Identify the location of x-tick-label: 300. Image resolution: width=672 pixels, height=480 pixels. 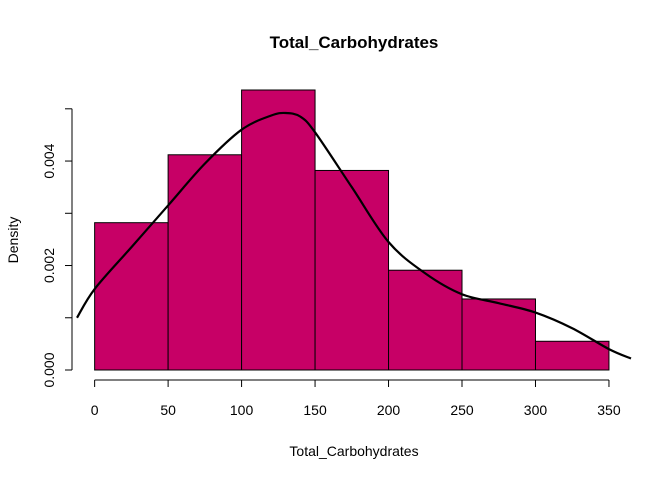
(536, 410).